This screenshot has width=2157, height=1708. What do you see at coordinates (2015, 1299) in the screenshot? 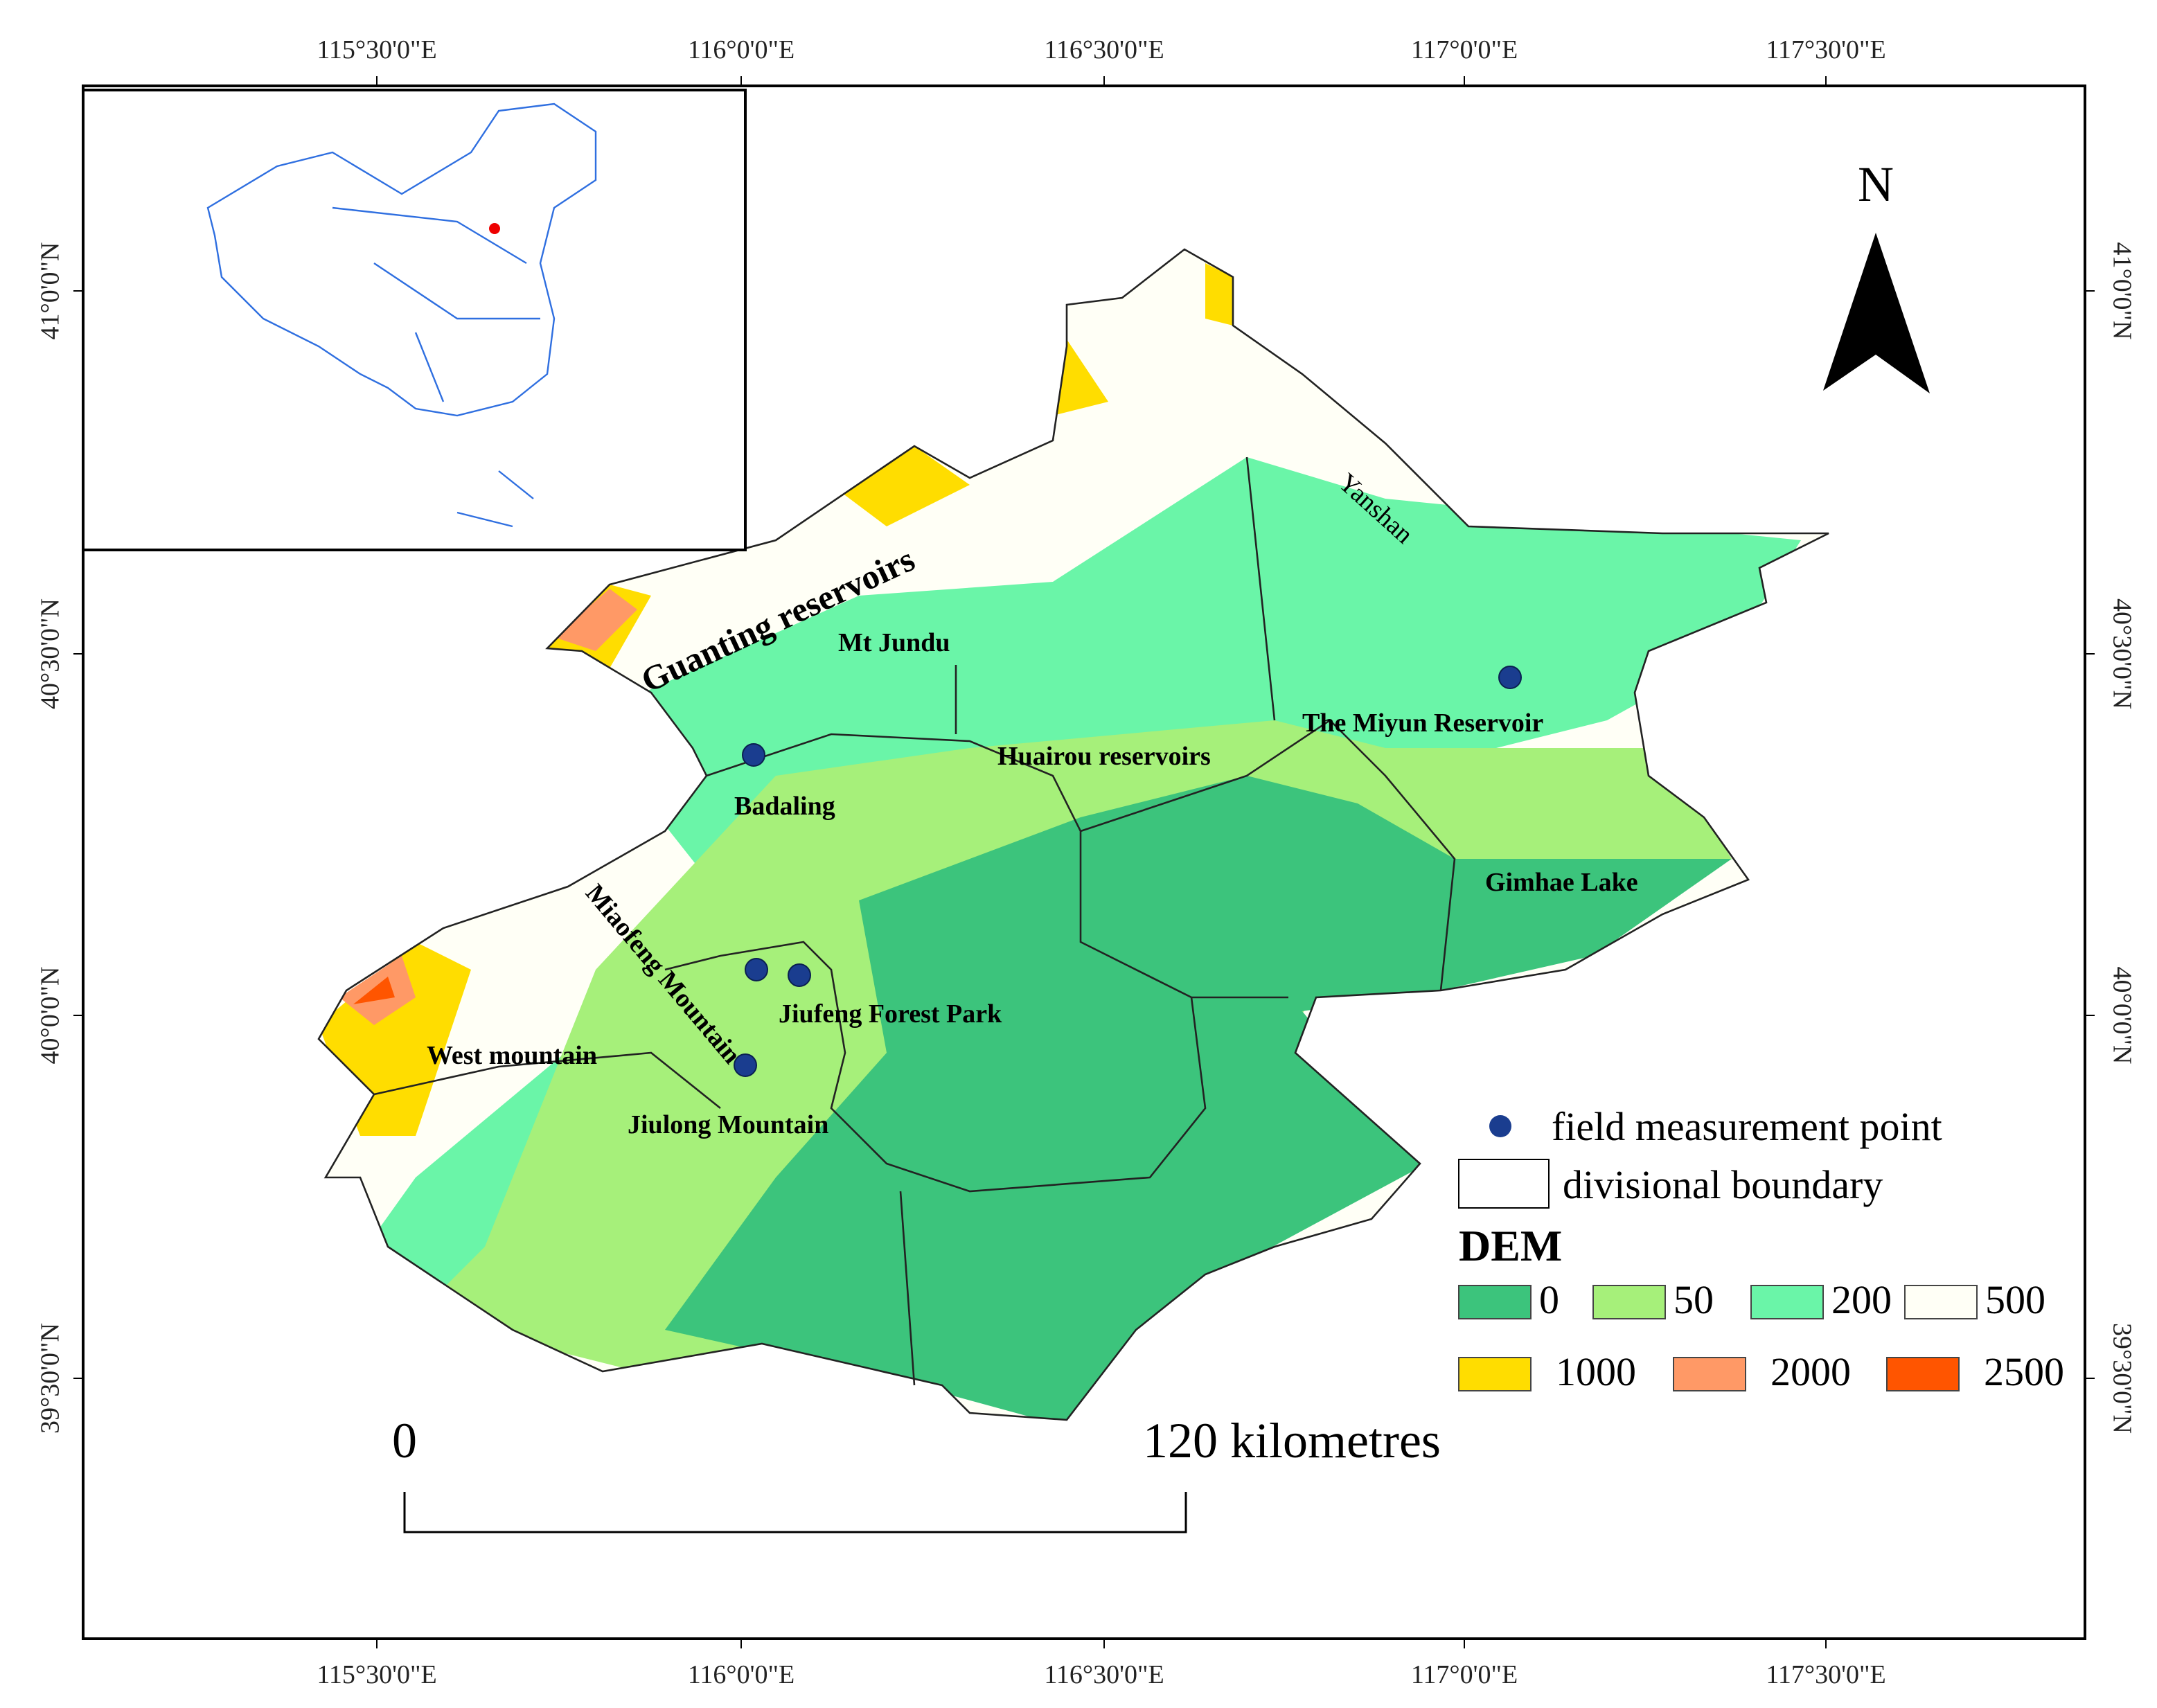
I see `legend-class-label: 500` at bounding box center [2015, 1299].